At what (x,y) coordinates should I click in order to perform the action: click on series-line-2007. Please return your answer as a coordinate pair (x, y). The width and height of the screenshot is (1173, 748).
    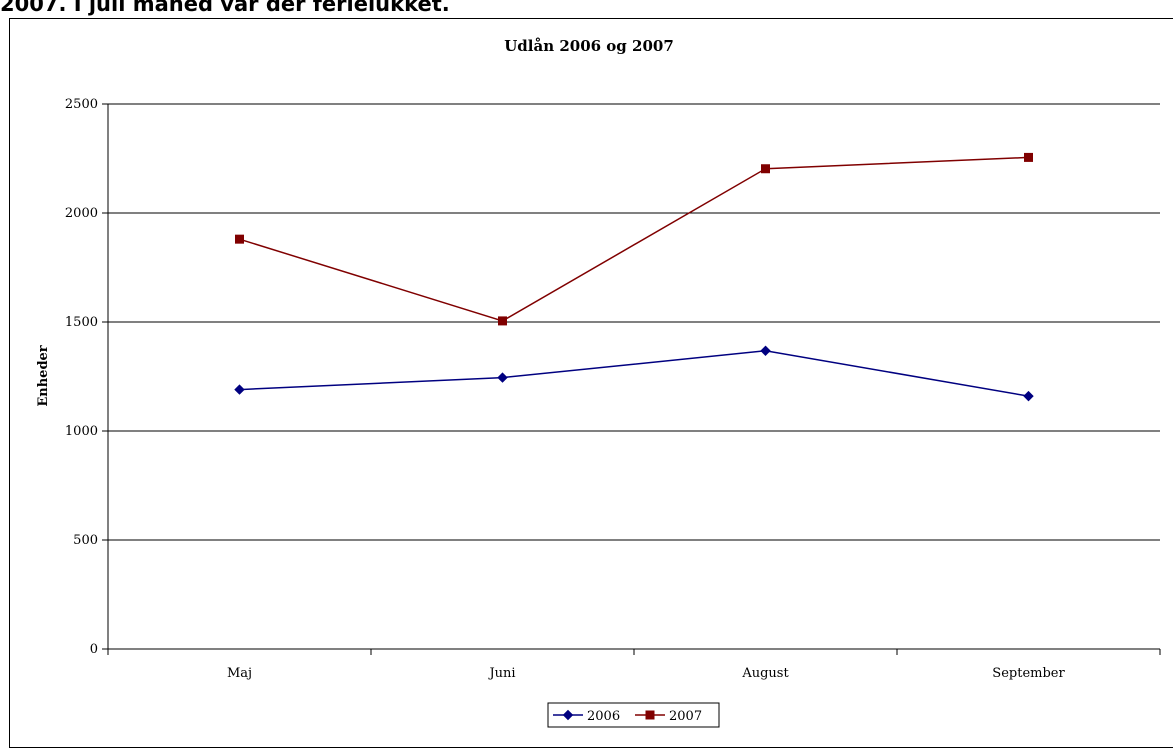
    Looking at the image, I should click on (634, 239).